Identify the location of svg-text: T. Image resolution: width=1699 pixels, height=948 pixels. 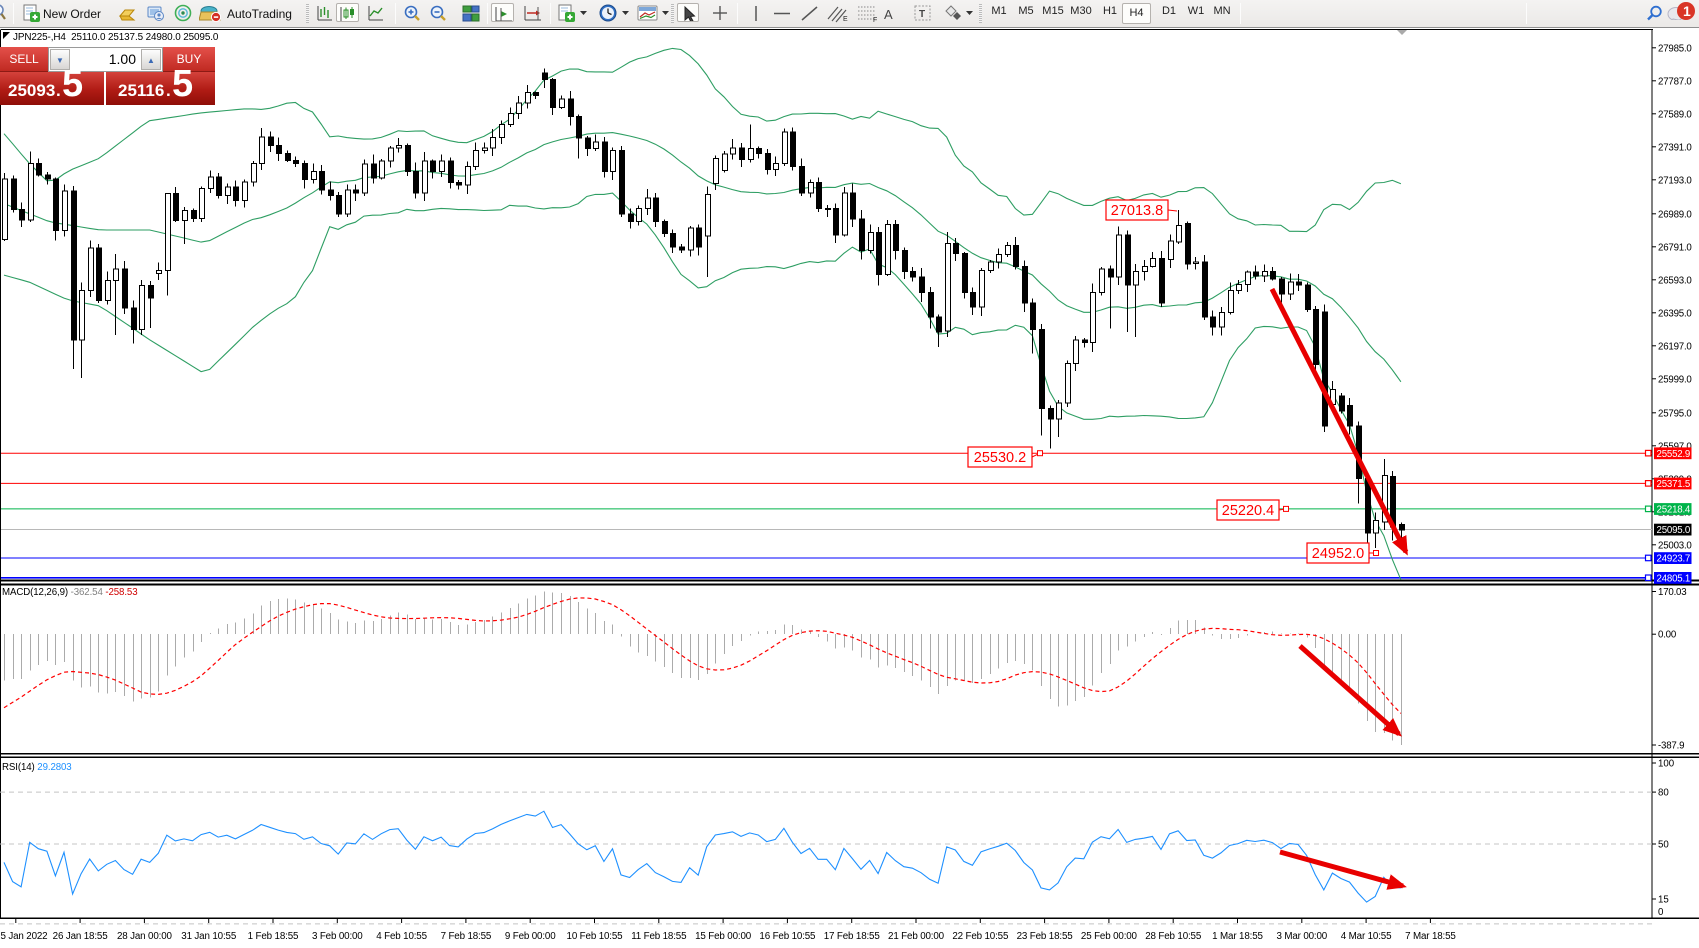
(922, 14).